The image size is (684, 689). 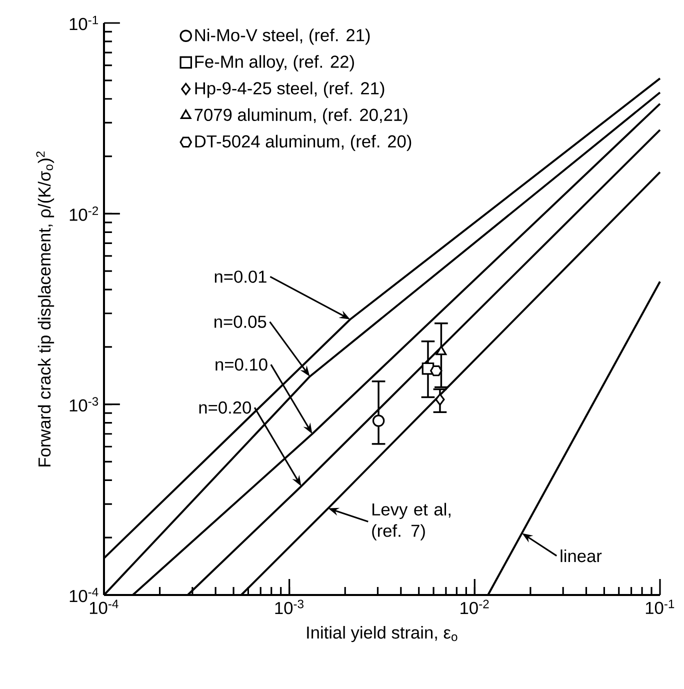 What do you see at coordinates (411, 521) in the screenshot?
I see `annotation: Levy et al, (ref. 7)` at bounding box center [411, 521].